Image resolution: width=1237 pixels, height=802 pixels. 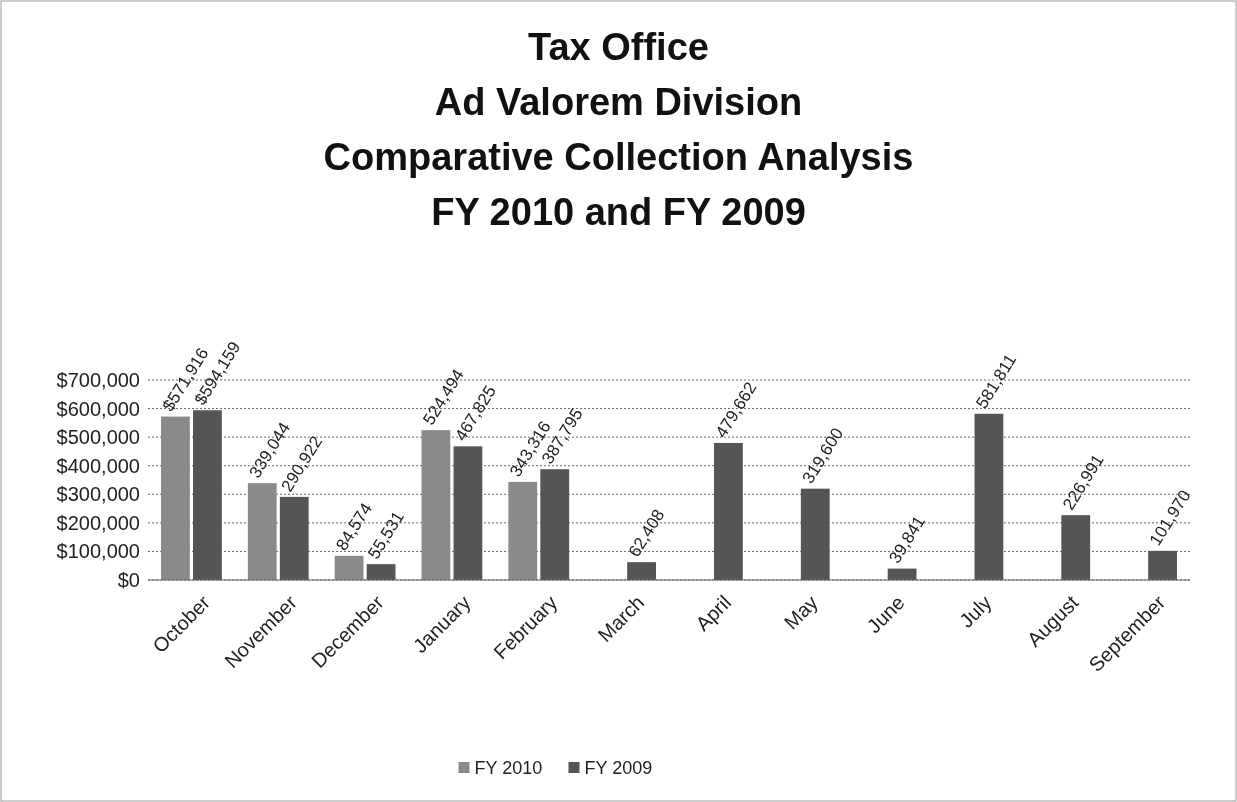 I want to click on legend-label: FY 2010, so click(x=508, y=768).